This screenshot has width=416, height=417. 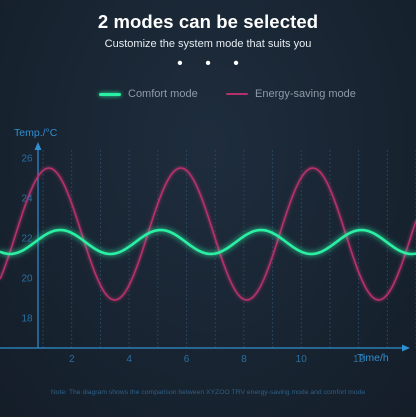 What do you see at coordinates (359, 359) in the screenshot?
I see `x-tick-label: 12` at bounding box center [359, 359].